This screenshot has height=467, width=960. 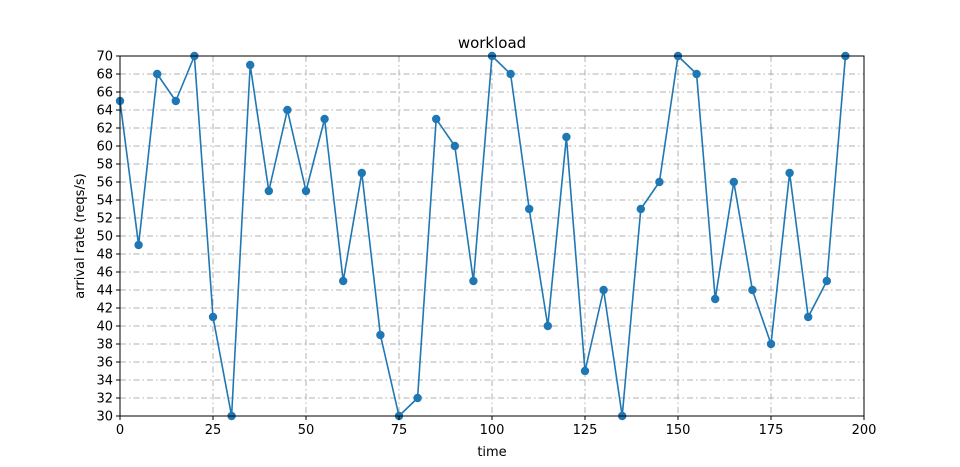 What do you see at coordinates (104, 345) in the screenshot?
I see `y-tick-label: 38` at bounding box center [104, 345].